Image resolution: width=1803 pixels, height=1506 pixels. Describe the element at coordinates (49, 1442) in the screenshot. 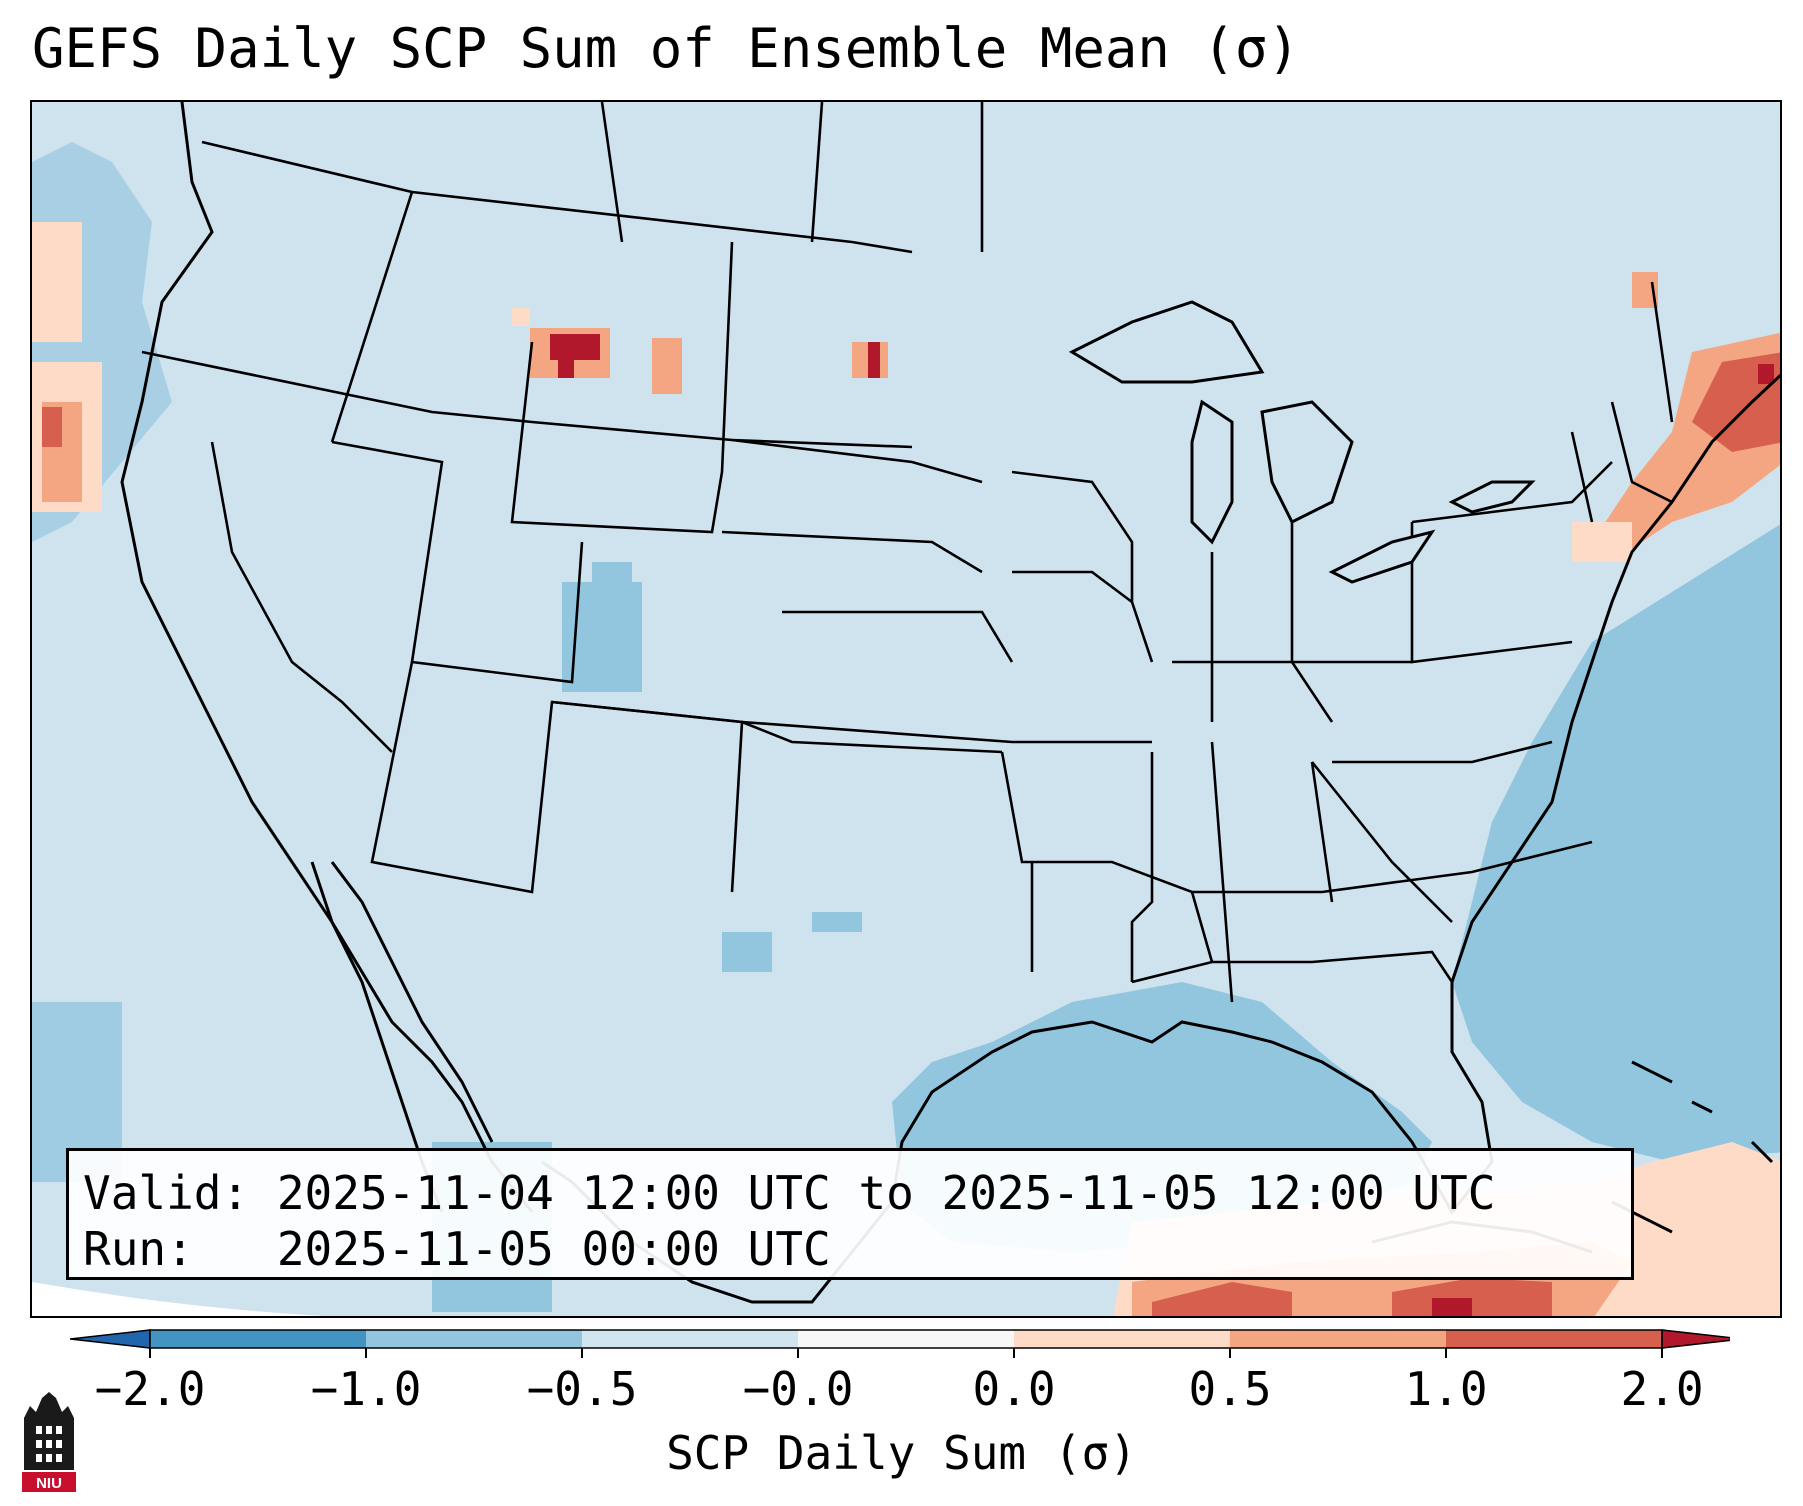

I see `niu-logo-icon: NIU` at that location.